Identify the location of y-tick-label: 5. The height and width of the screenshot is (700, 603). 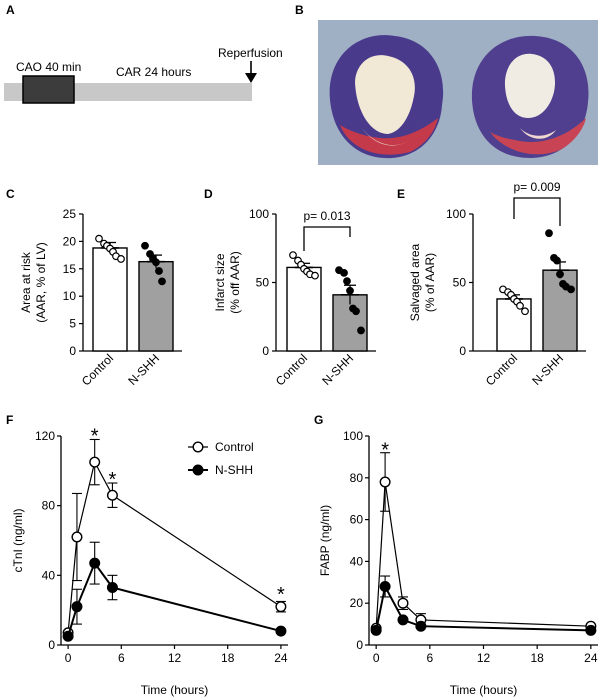
(72, 324).